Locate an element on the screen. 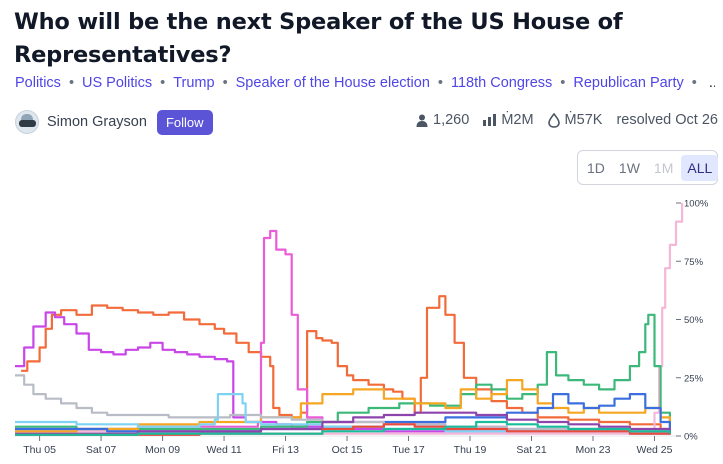 The image size is (723, 464). x-tick-label: Mon 23 is located at coordinates (592, 450).